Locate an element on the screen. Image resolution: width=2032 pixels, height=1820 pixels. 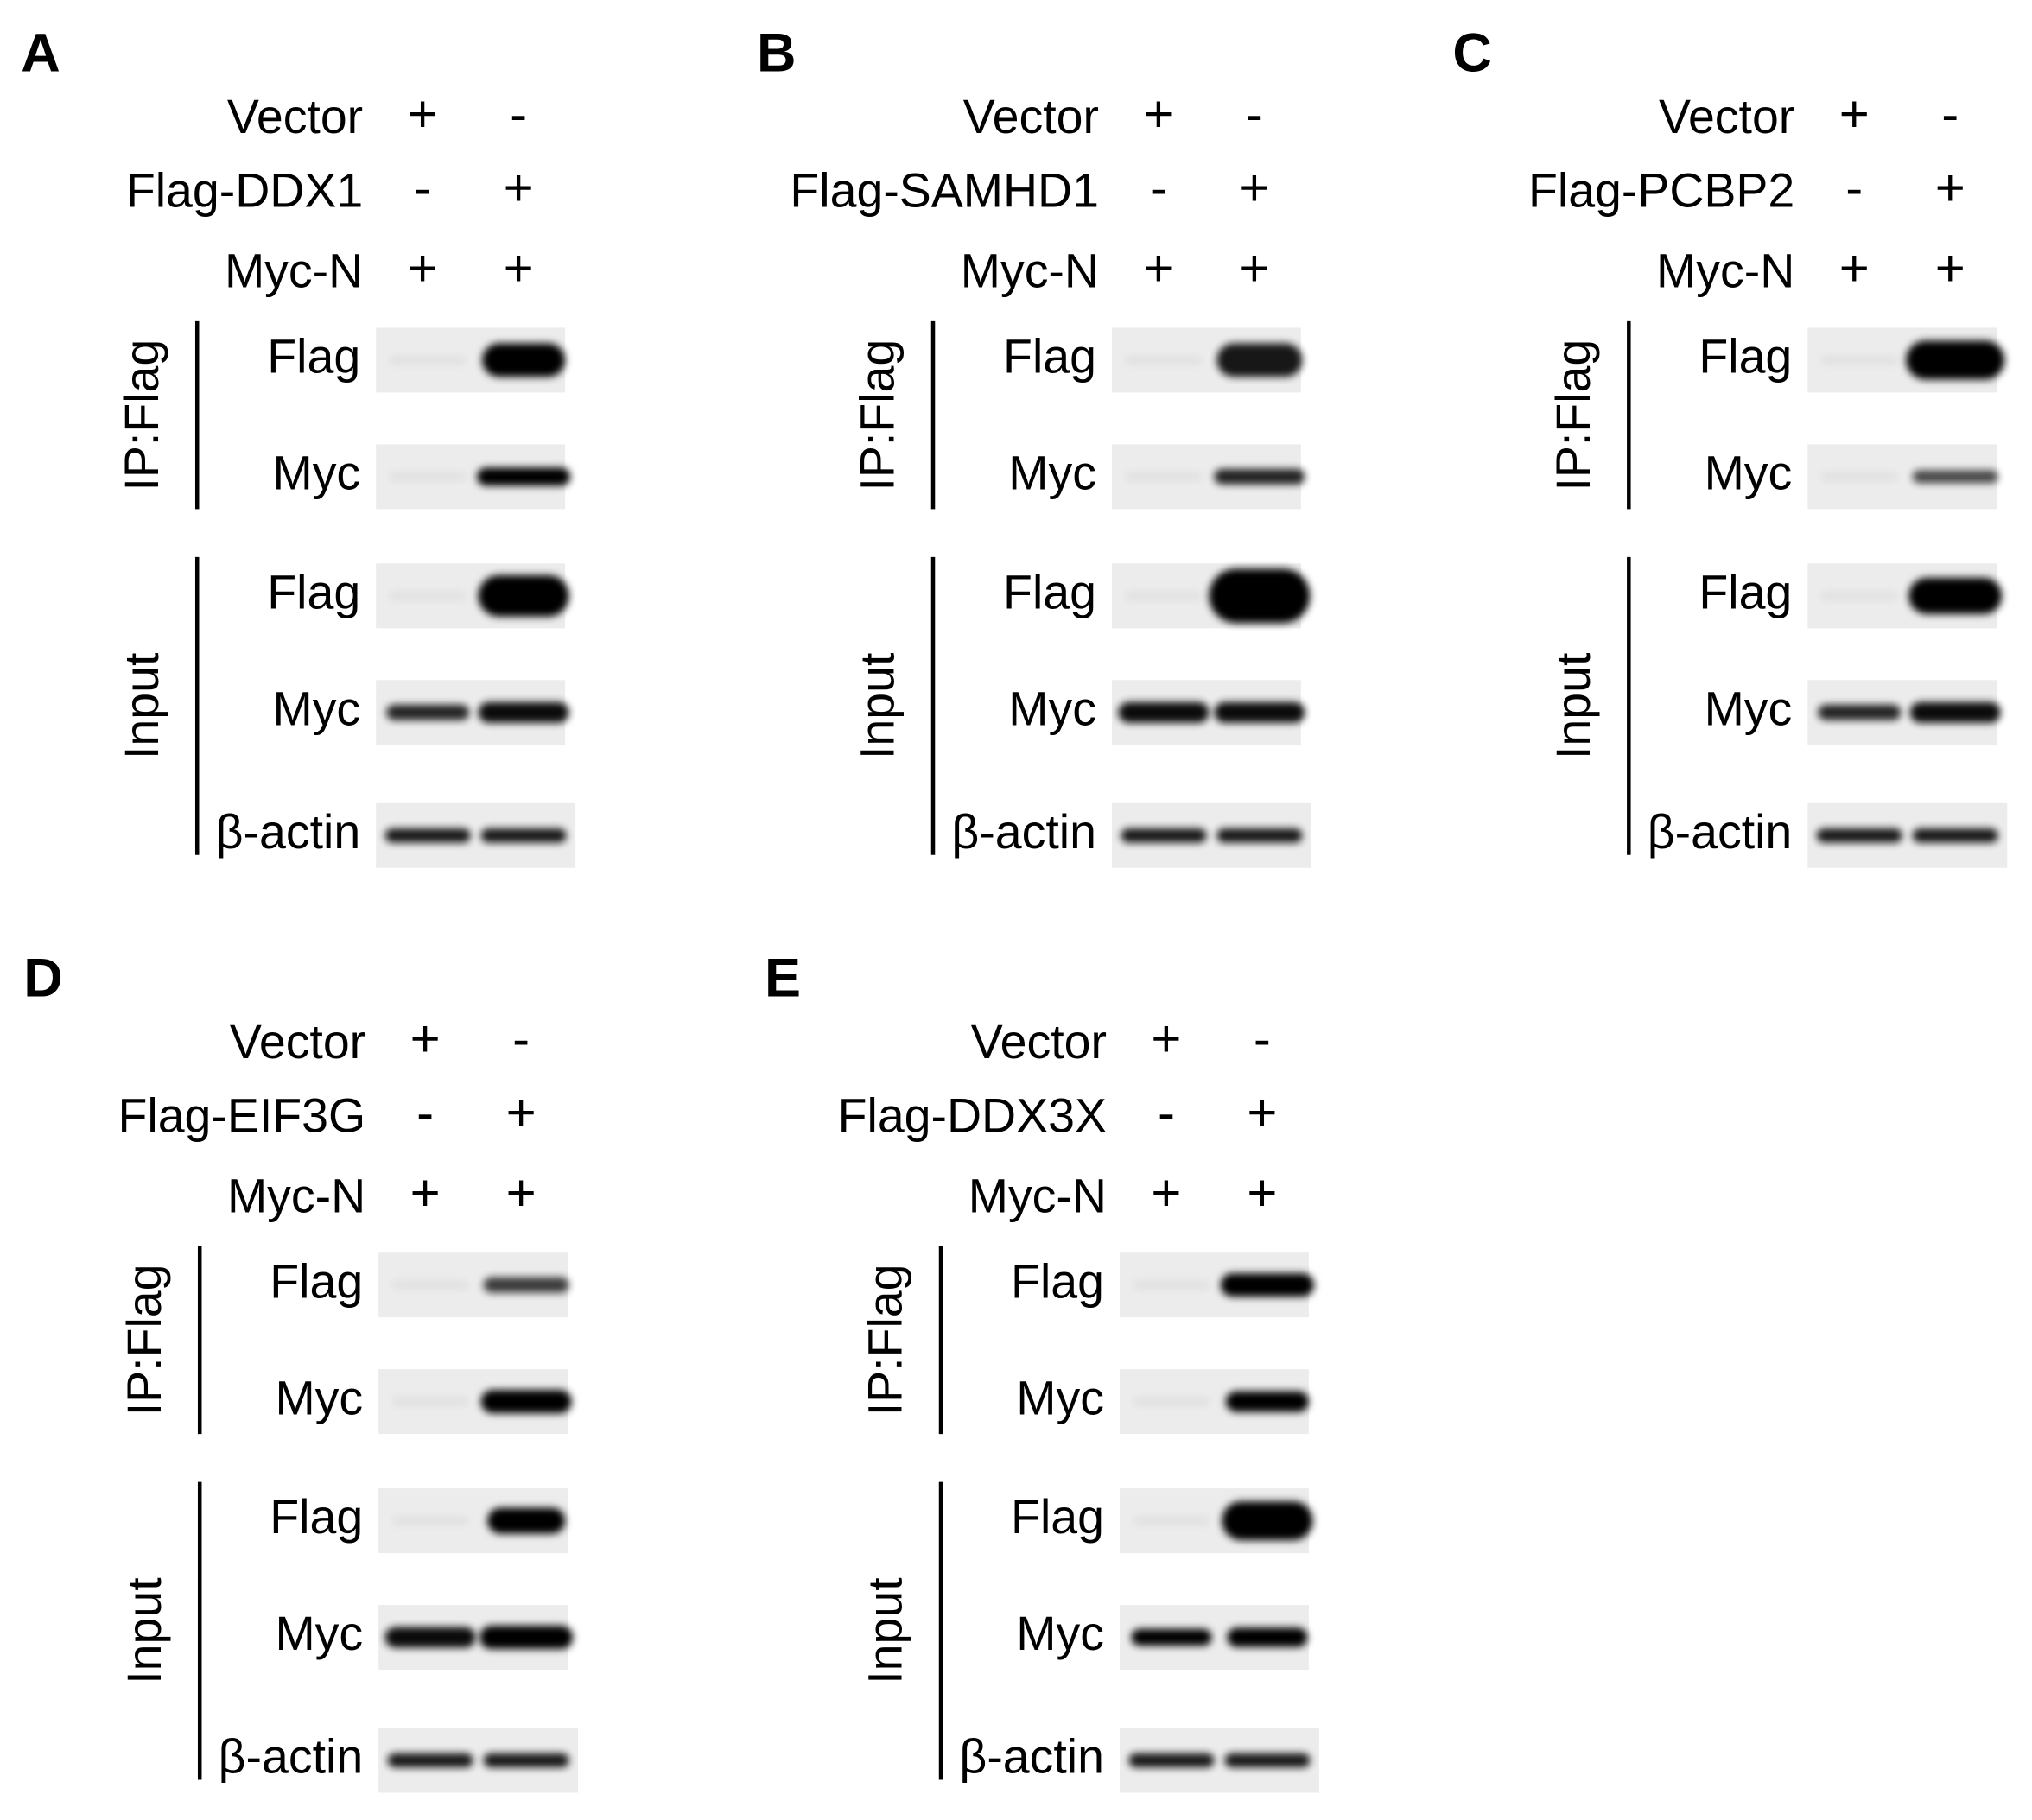
condition-label: Flag-DDX1 is located at coordinates (244, 191).